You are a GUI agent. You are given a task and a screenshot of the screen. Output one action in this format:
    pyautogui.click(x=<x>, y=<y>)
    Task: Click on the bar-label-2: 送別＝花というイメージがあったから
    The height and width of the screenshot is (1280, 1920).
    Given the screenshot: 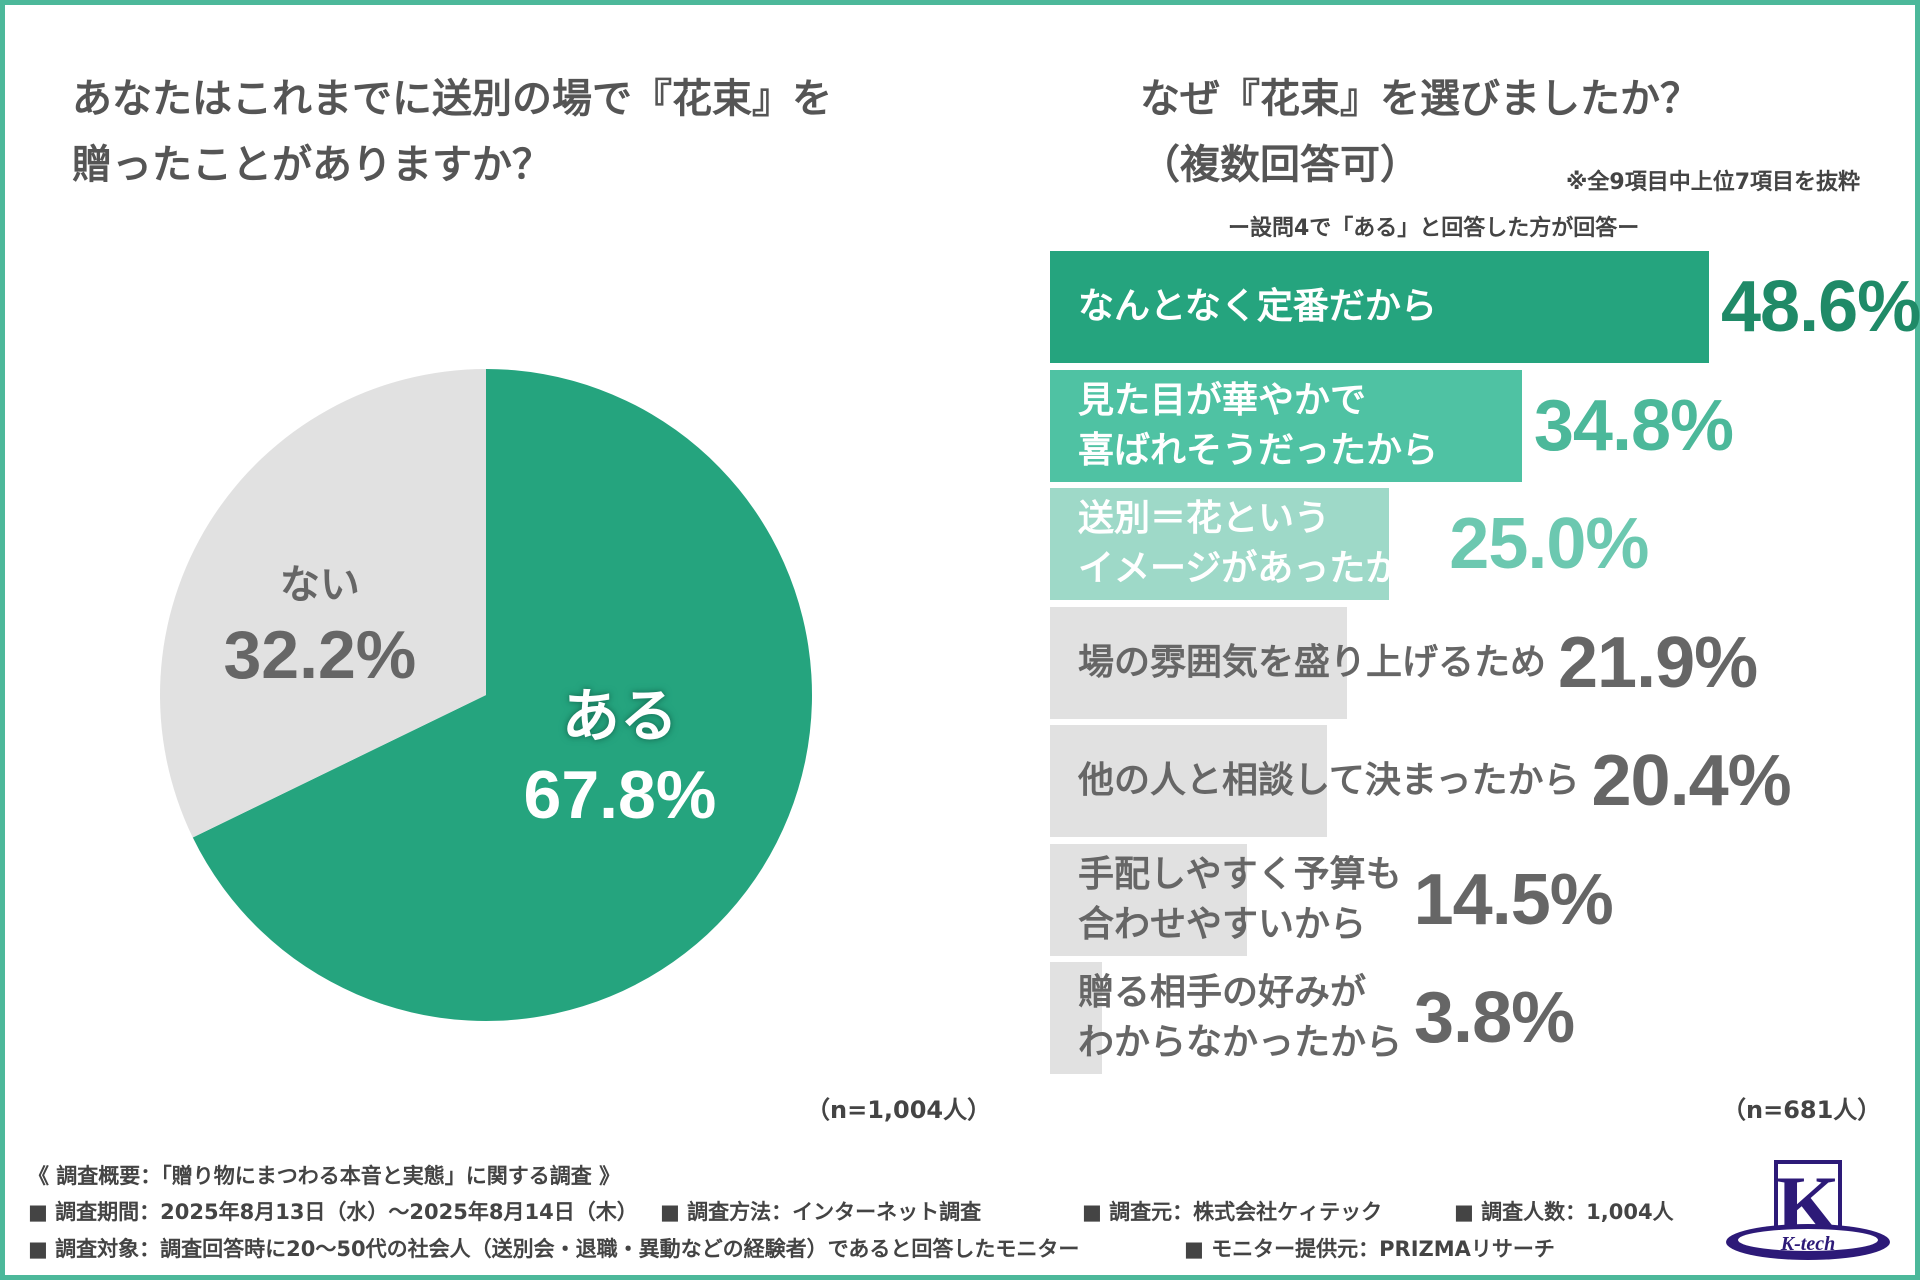 What is the action you would take?
    pyautogui.click(x=1257, y=544)
    